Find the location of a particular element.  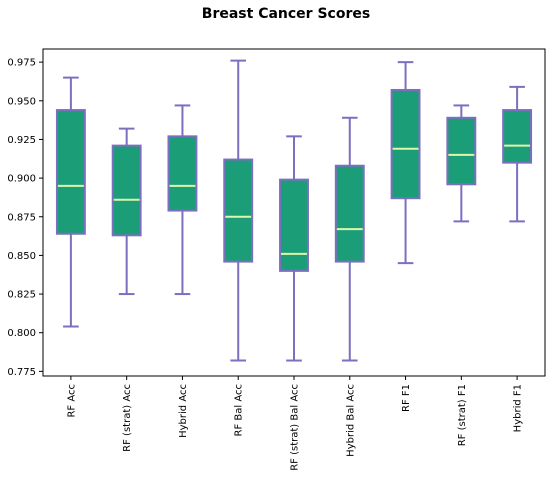

y-tick-label: 0.925 is located at coordinates (21, 140).